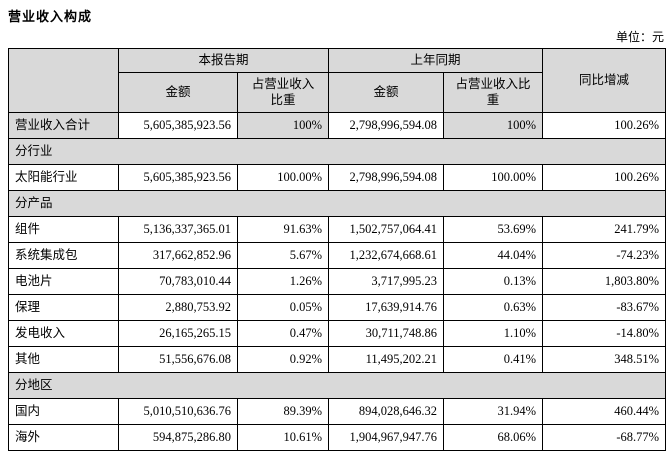  I want to click on prior-share-cell: 53.69%, so click(493, 229).